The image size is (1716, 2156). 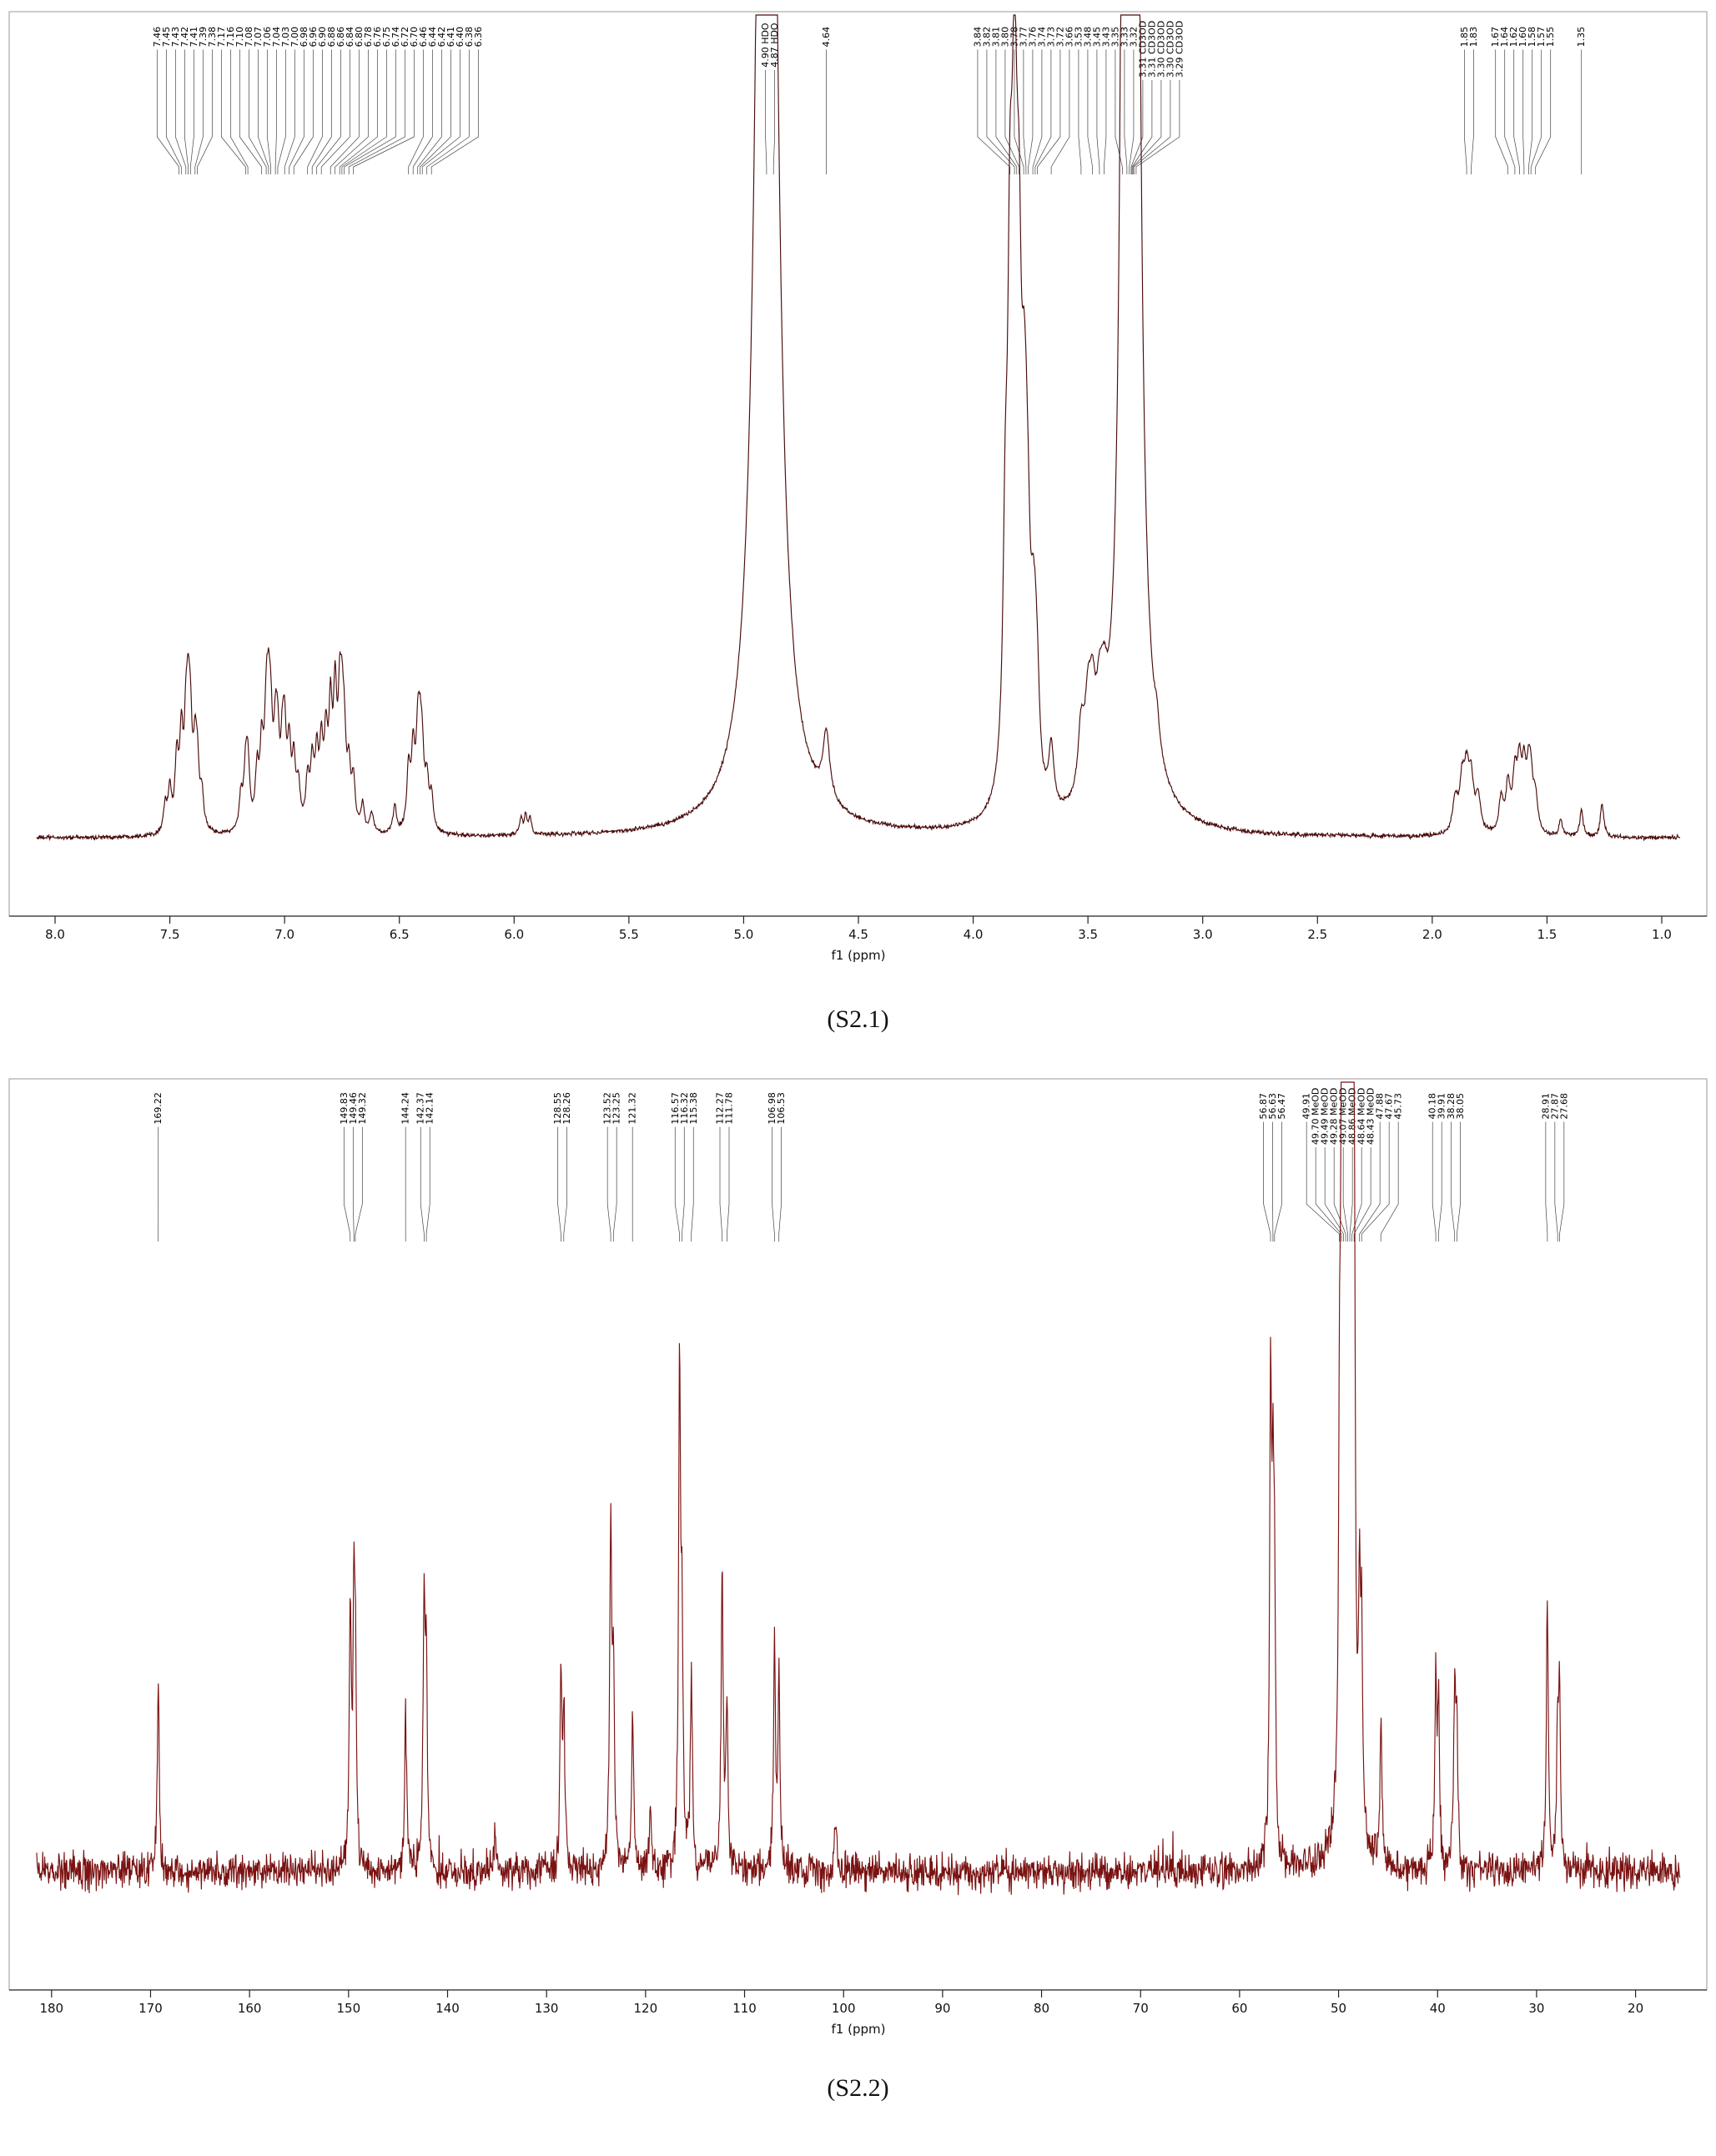 I want to click on x-axis-tick-label: 2.0, so click(x=1432, y=934).